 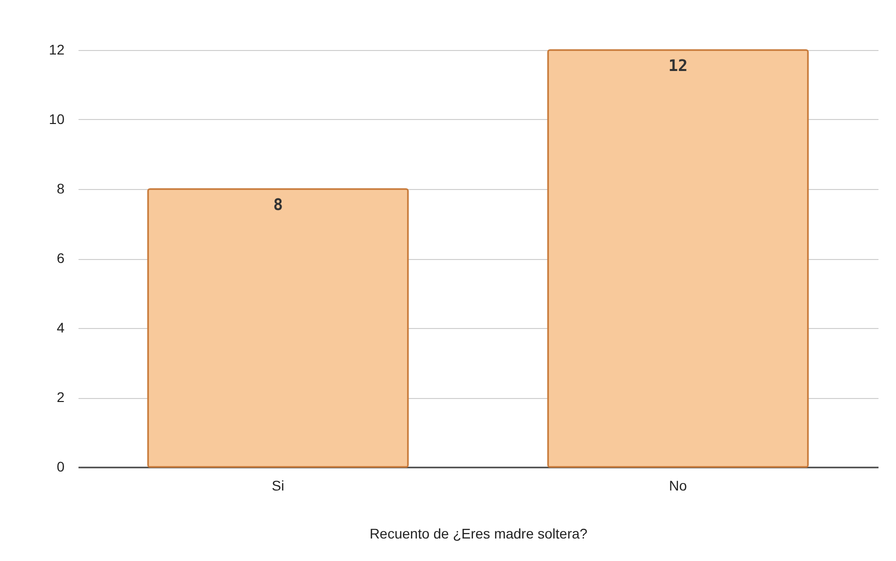 What do you see at coordinates (60, 188) in the screenshot?
I see `y-tick-label: 8` at bounding box center [60, 188].